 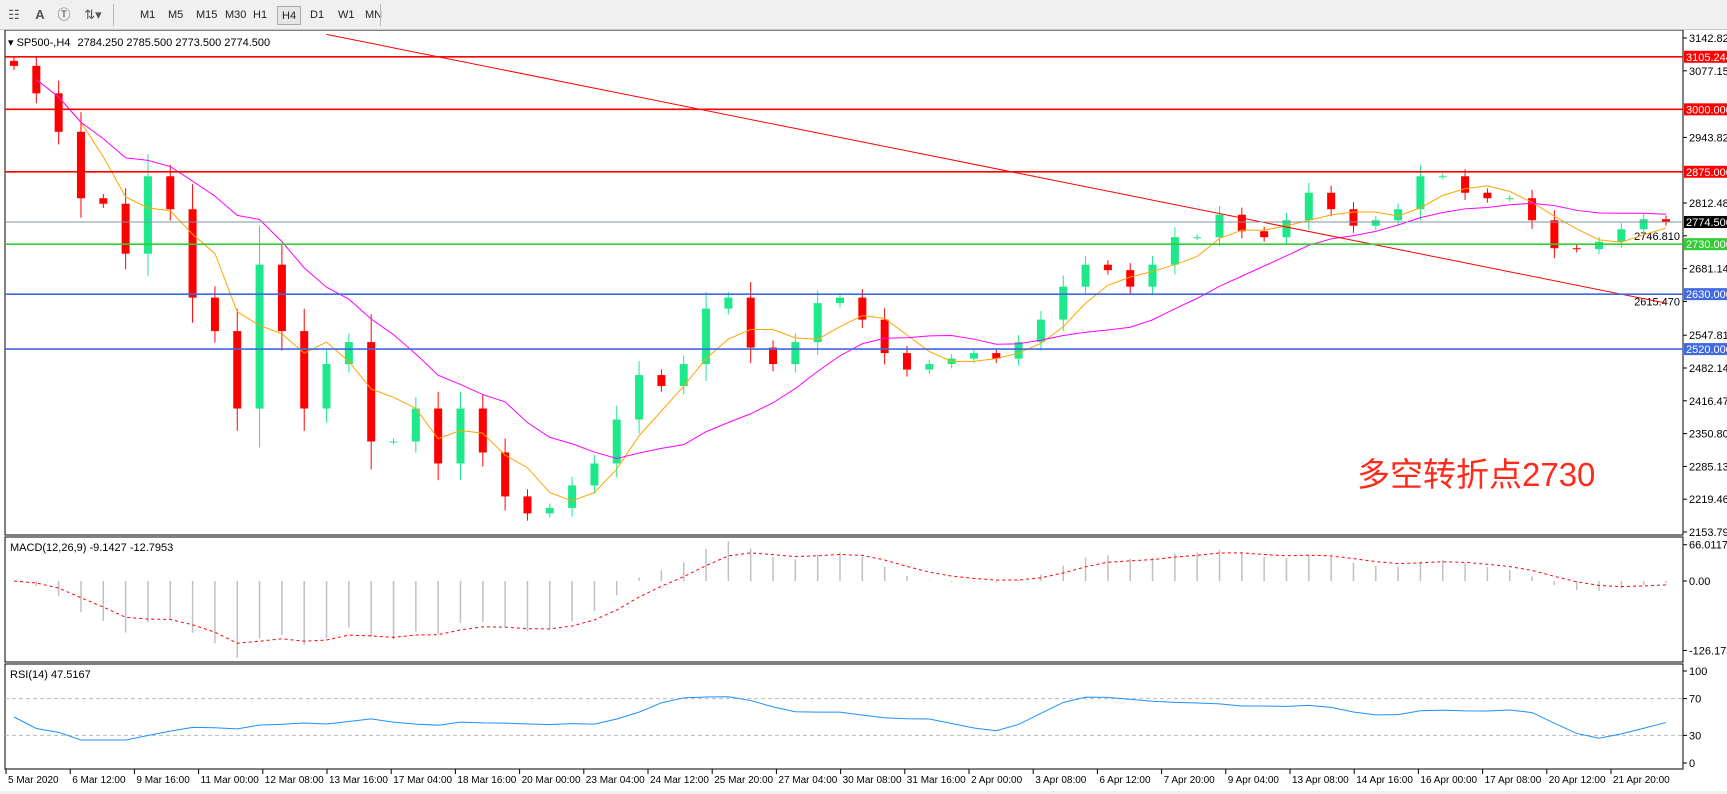 I want to click on price-tick-label: 2219.460, so click(x=1708, y=500).